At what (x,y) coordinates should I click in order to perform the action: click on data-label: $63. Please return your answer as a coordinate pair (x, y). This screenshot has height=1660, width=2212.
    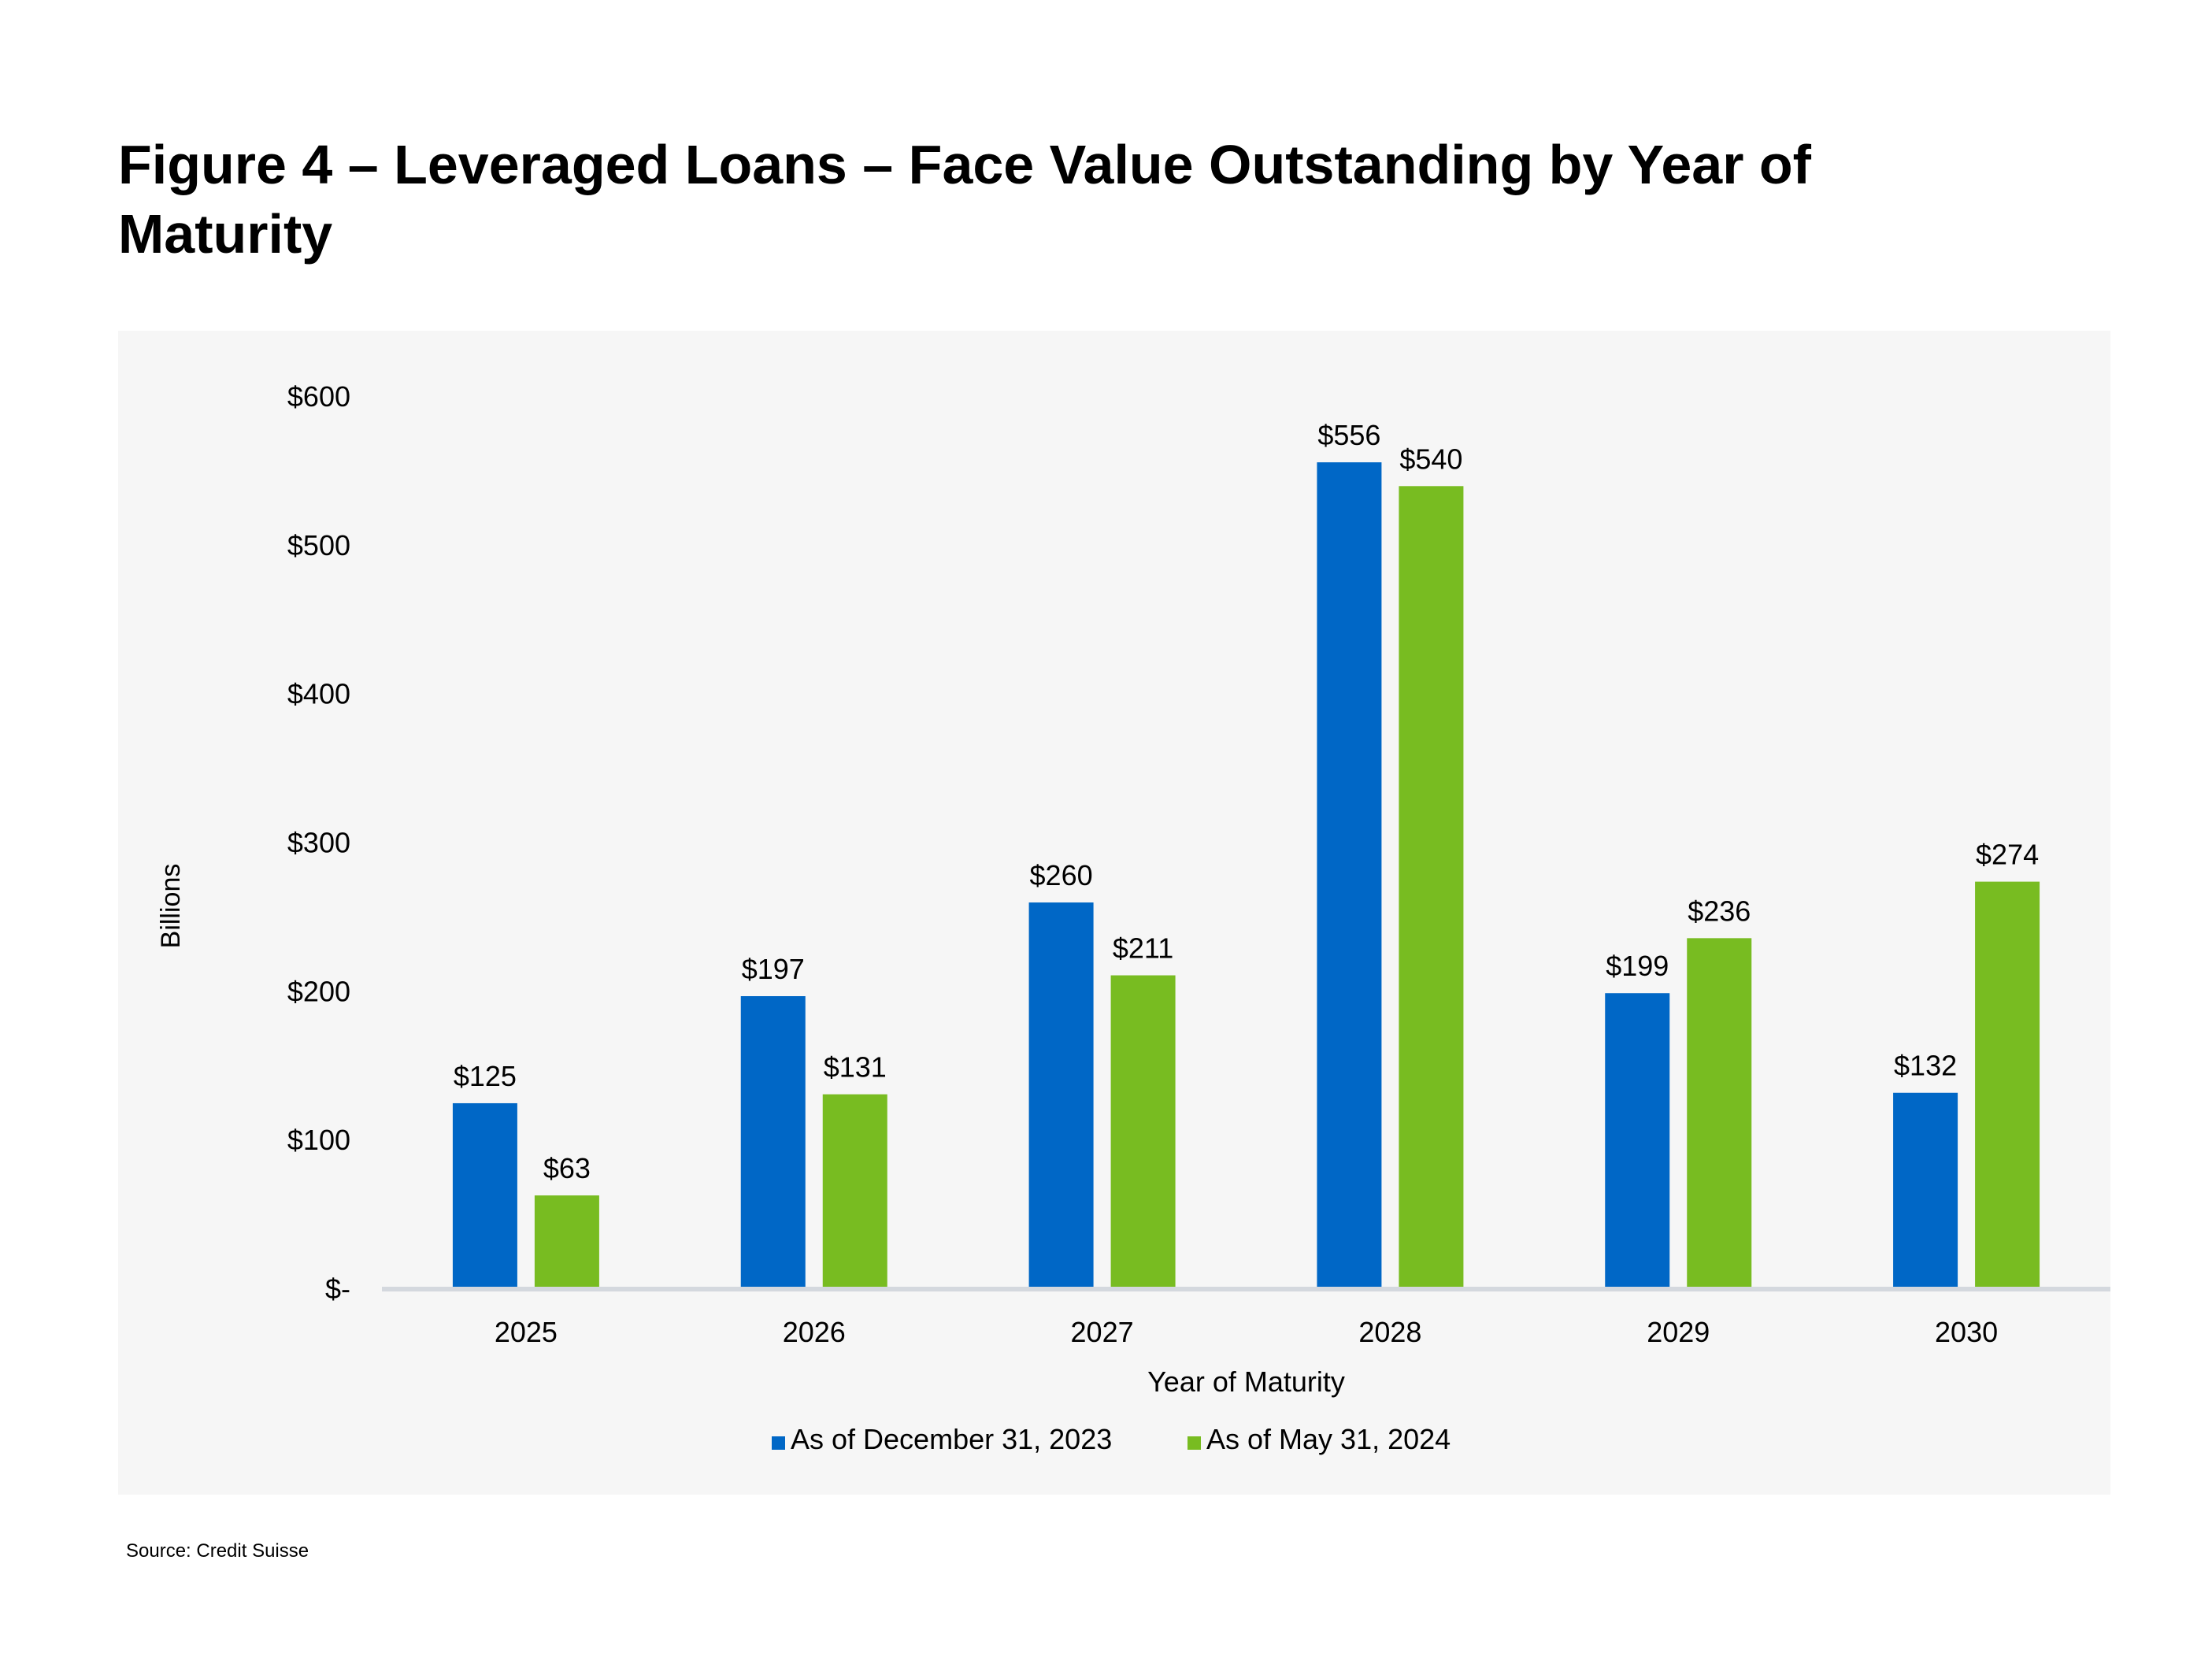
    Looking at the image, I should click on (567, 1168).